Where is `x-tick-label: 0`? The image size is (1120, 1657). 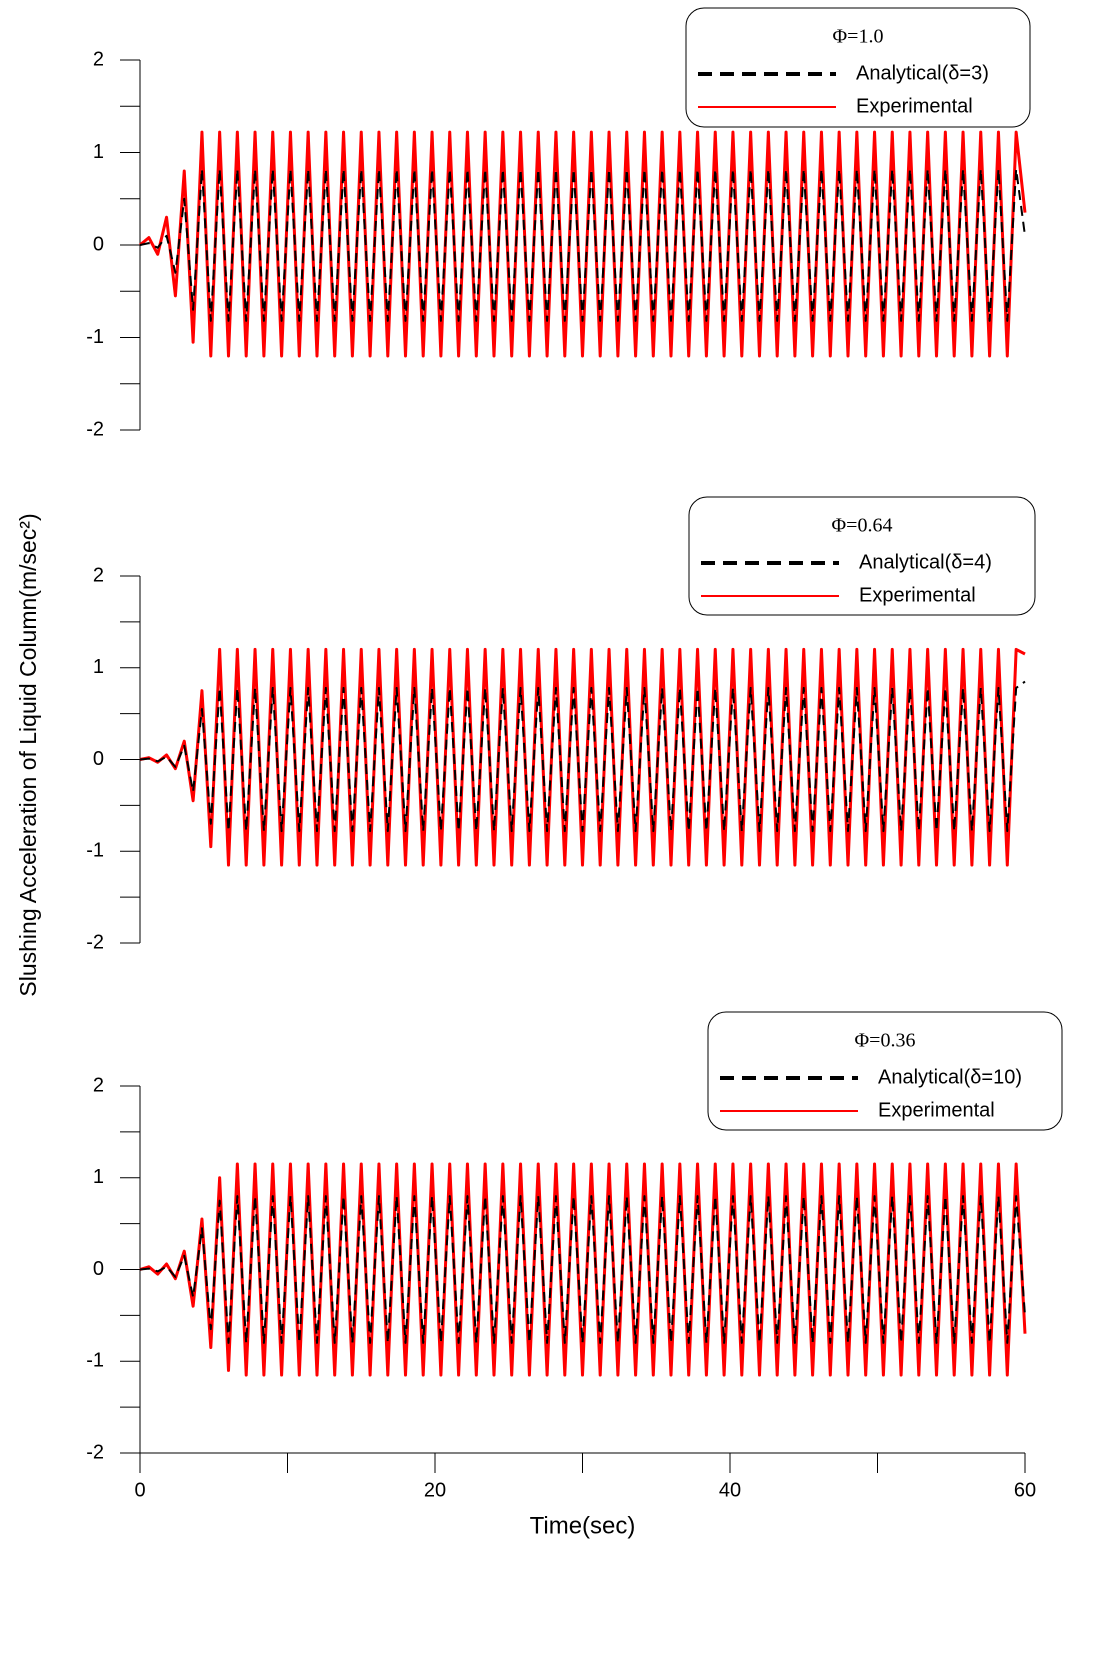 x-tick-label: 0 is located at coordinates (139, 1490).